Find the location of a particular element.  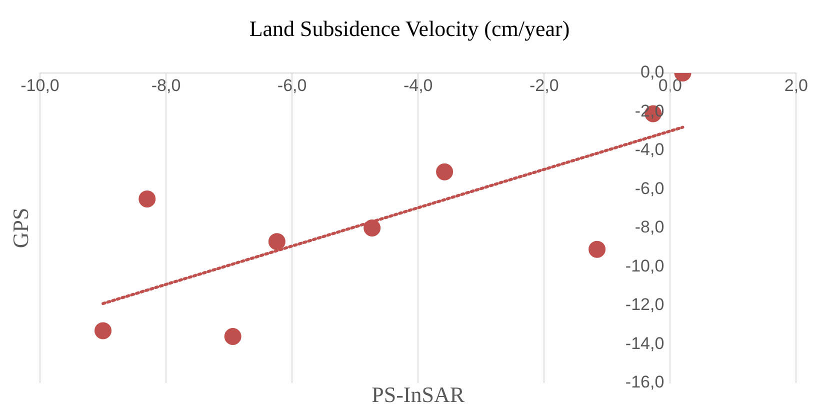

y-axis-title: GPS is located at coordinates (20, 228).